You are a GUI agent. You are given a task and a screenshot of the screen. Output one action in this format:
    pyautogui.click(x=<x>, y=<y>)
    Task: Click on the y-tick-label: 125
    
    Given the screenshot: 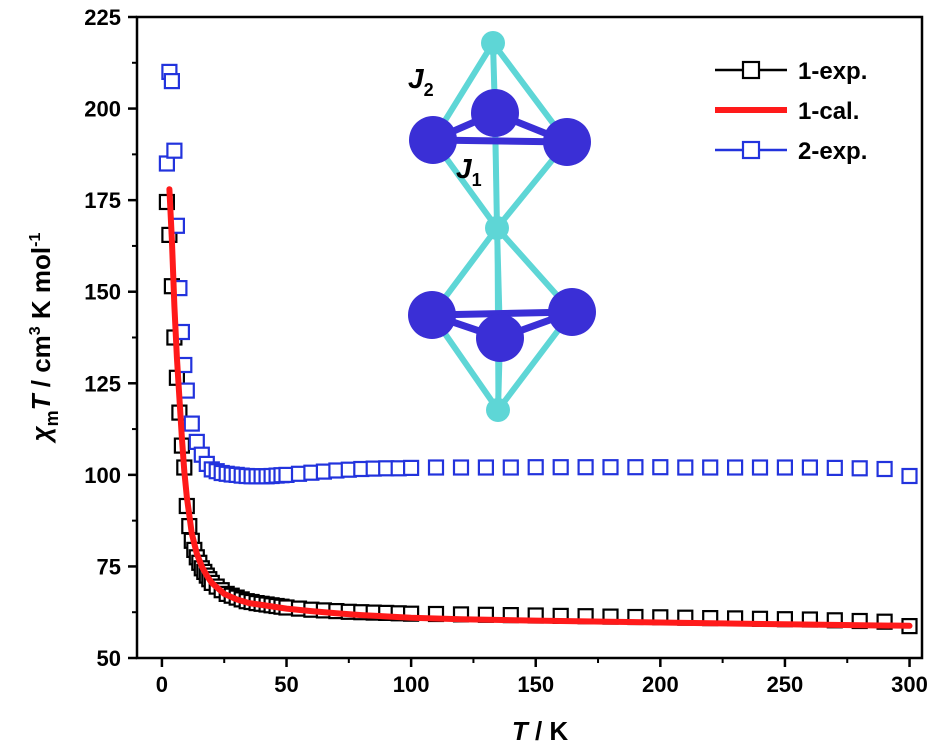 What is the action you would take?
    pyautogui.click(x=102, y=383)
    